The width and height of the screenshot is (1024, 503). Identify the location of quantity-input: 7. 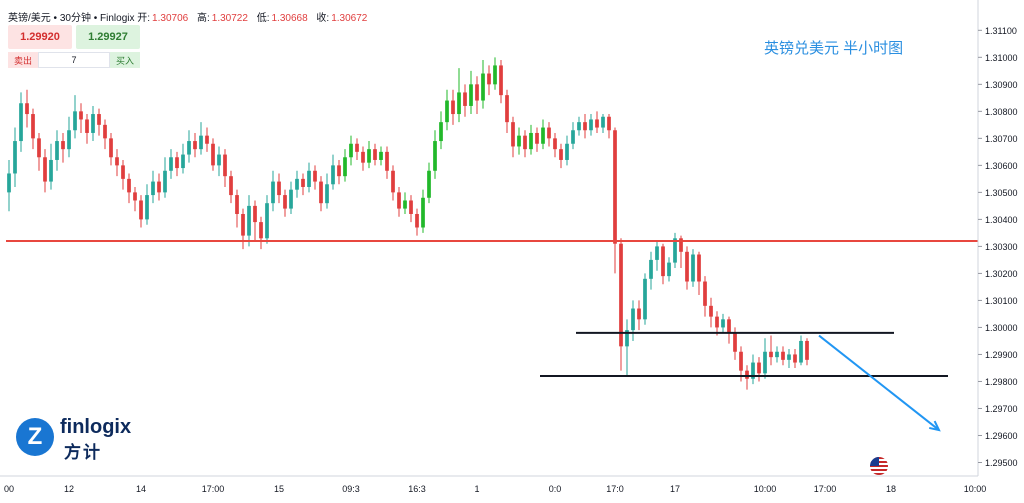
(74, 60).